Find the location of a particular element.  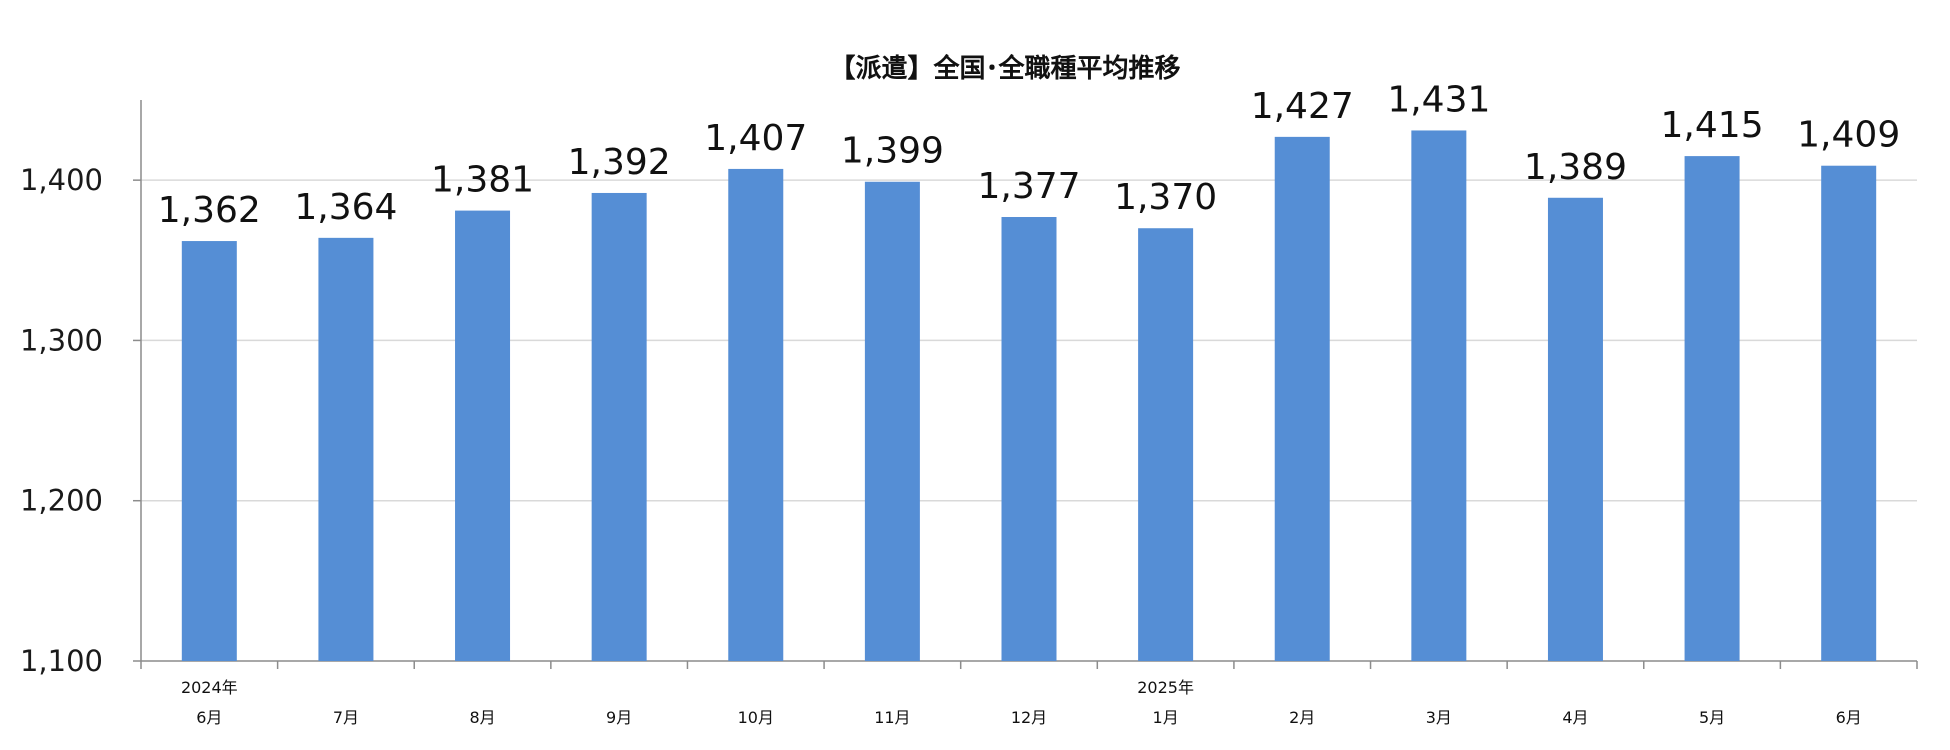

x-tick-label: 12月 is located at coordinates (1029, 717).